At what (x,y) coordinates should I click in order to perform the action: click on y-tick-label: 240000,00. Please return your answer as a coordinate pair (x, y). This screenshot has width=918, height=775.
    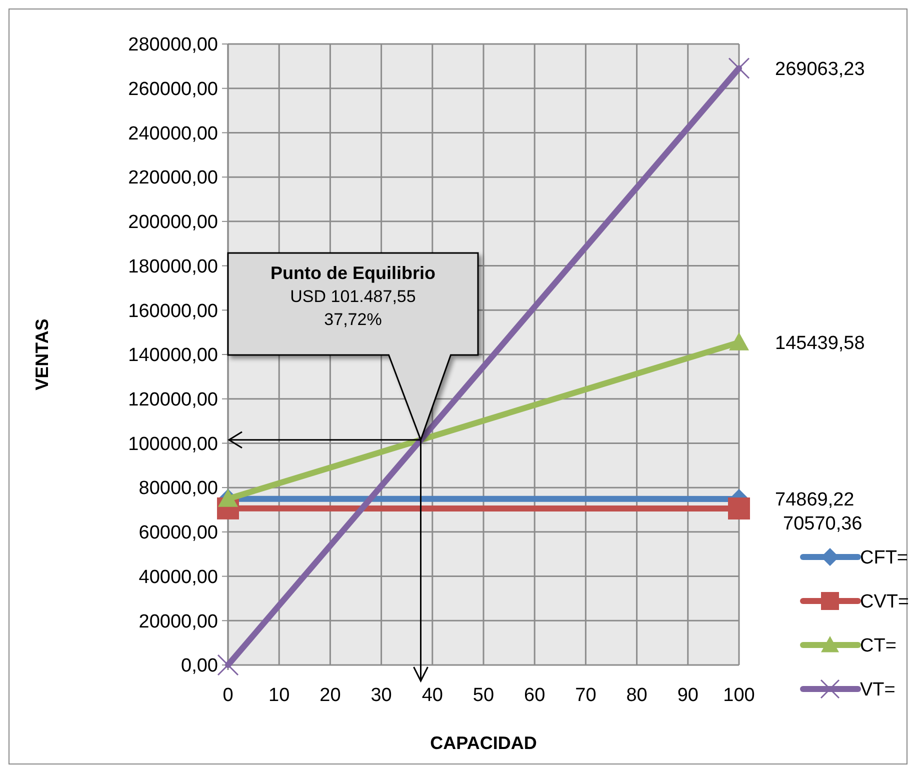
    Looking at the image, I should click on (173, 133).